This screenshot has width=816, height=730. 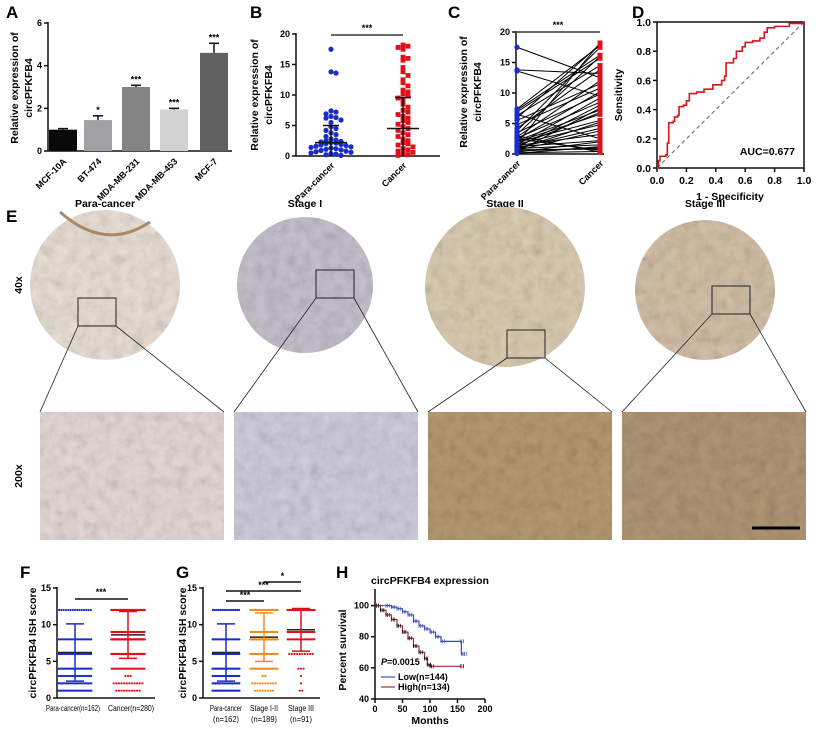 I want to click on zoom-region-box, so click(x=731, y=300).